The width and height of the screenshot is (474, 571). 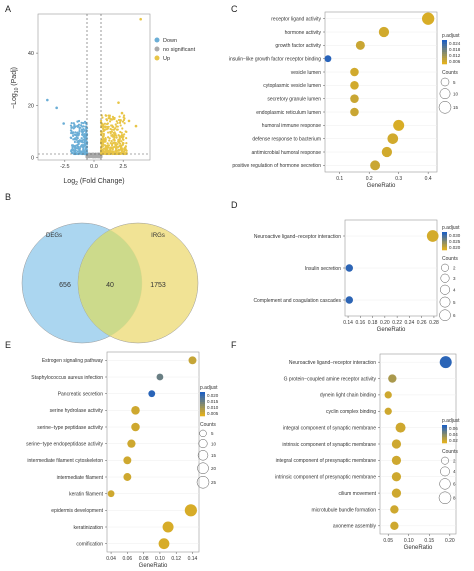 I want to click on dotplot-category-label: secretory granule lumen, so click(x=294, y=99).